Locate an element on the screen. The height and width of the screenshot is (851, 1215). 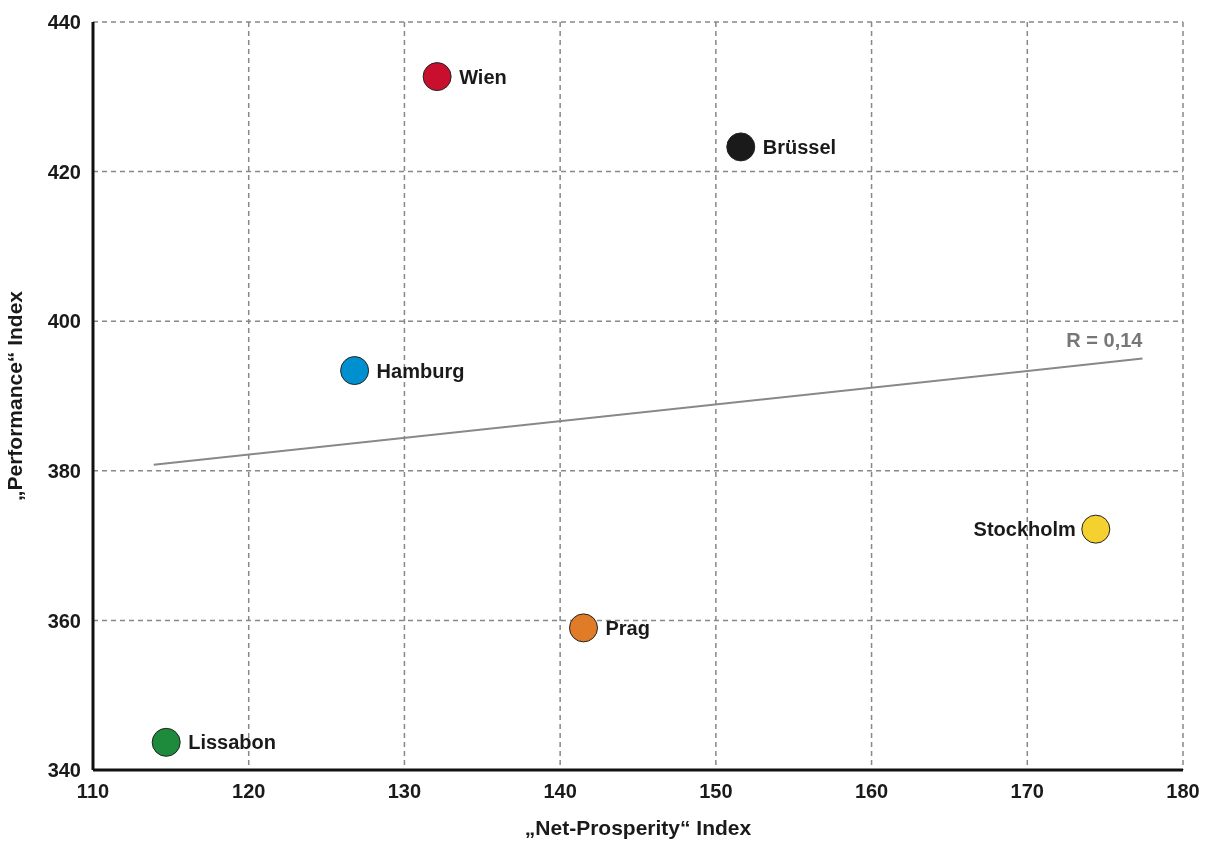
y-tick-label: 440 is located at coordinates (64, 22).